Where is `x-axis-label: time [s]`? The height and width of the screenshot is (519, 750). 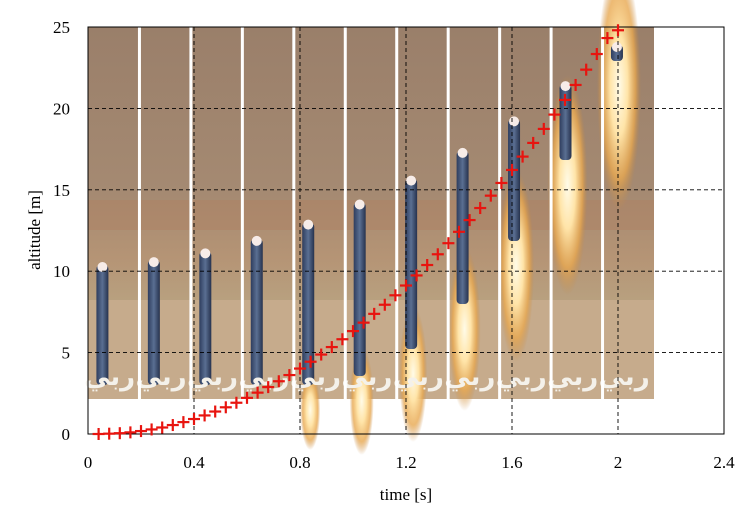
x-axis-label: time [s] is located at coordinates (406, 494).